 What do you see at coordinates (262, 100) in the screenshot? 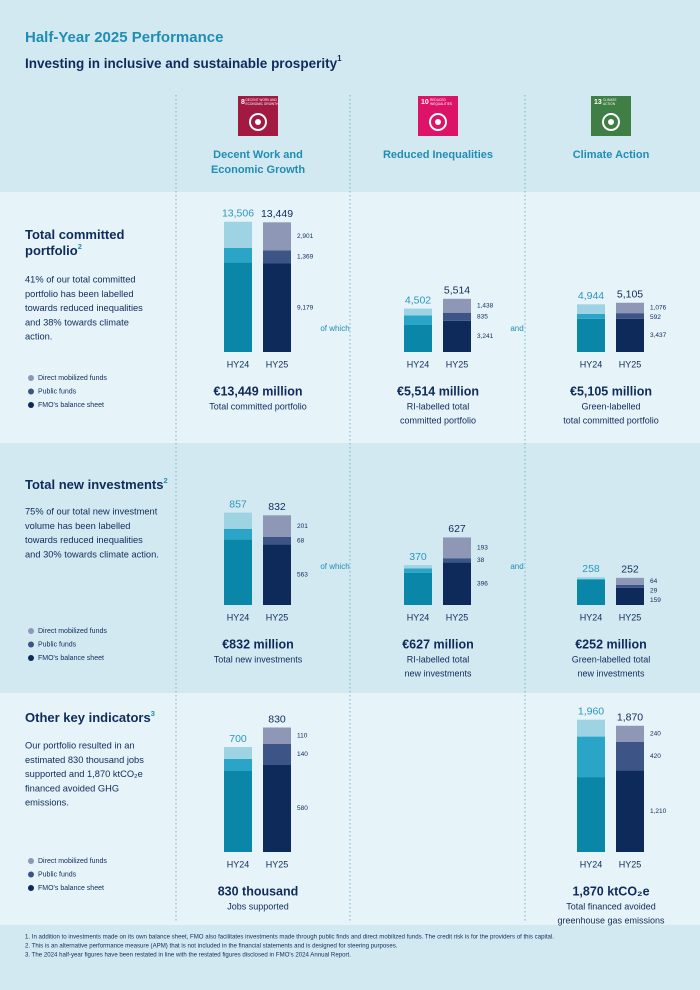
I see `sdg-label: DECENT WORK AND` at bounding box center [262, 100].